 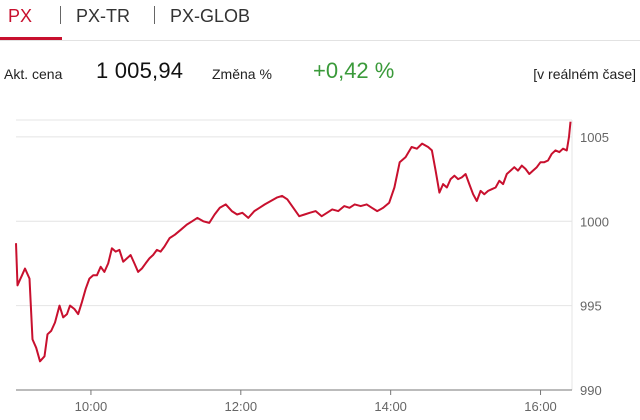 What do you see at coordinates (591, 306) in the screenshot?
I see `y-tick-label: 995` at bounding box center [591, 306].